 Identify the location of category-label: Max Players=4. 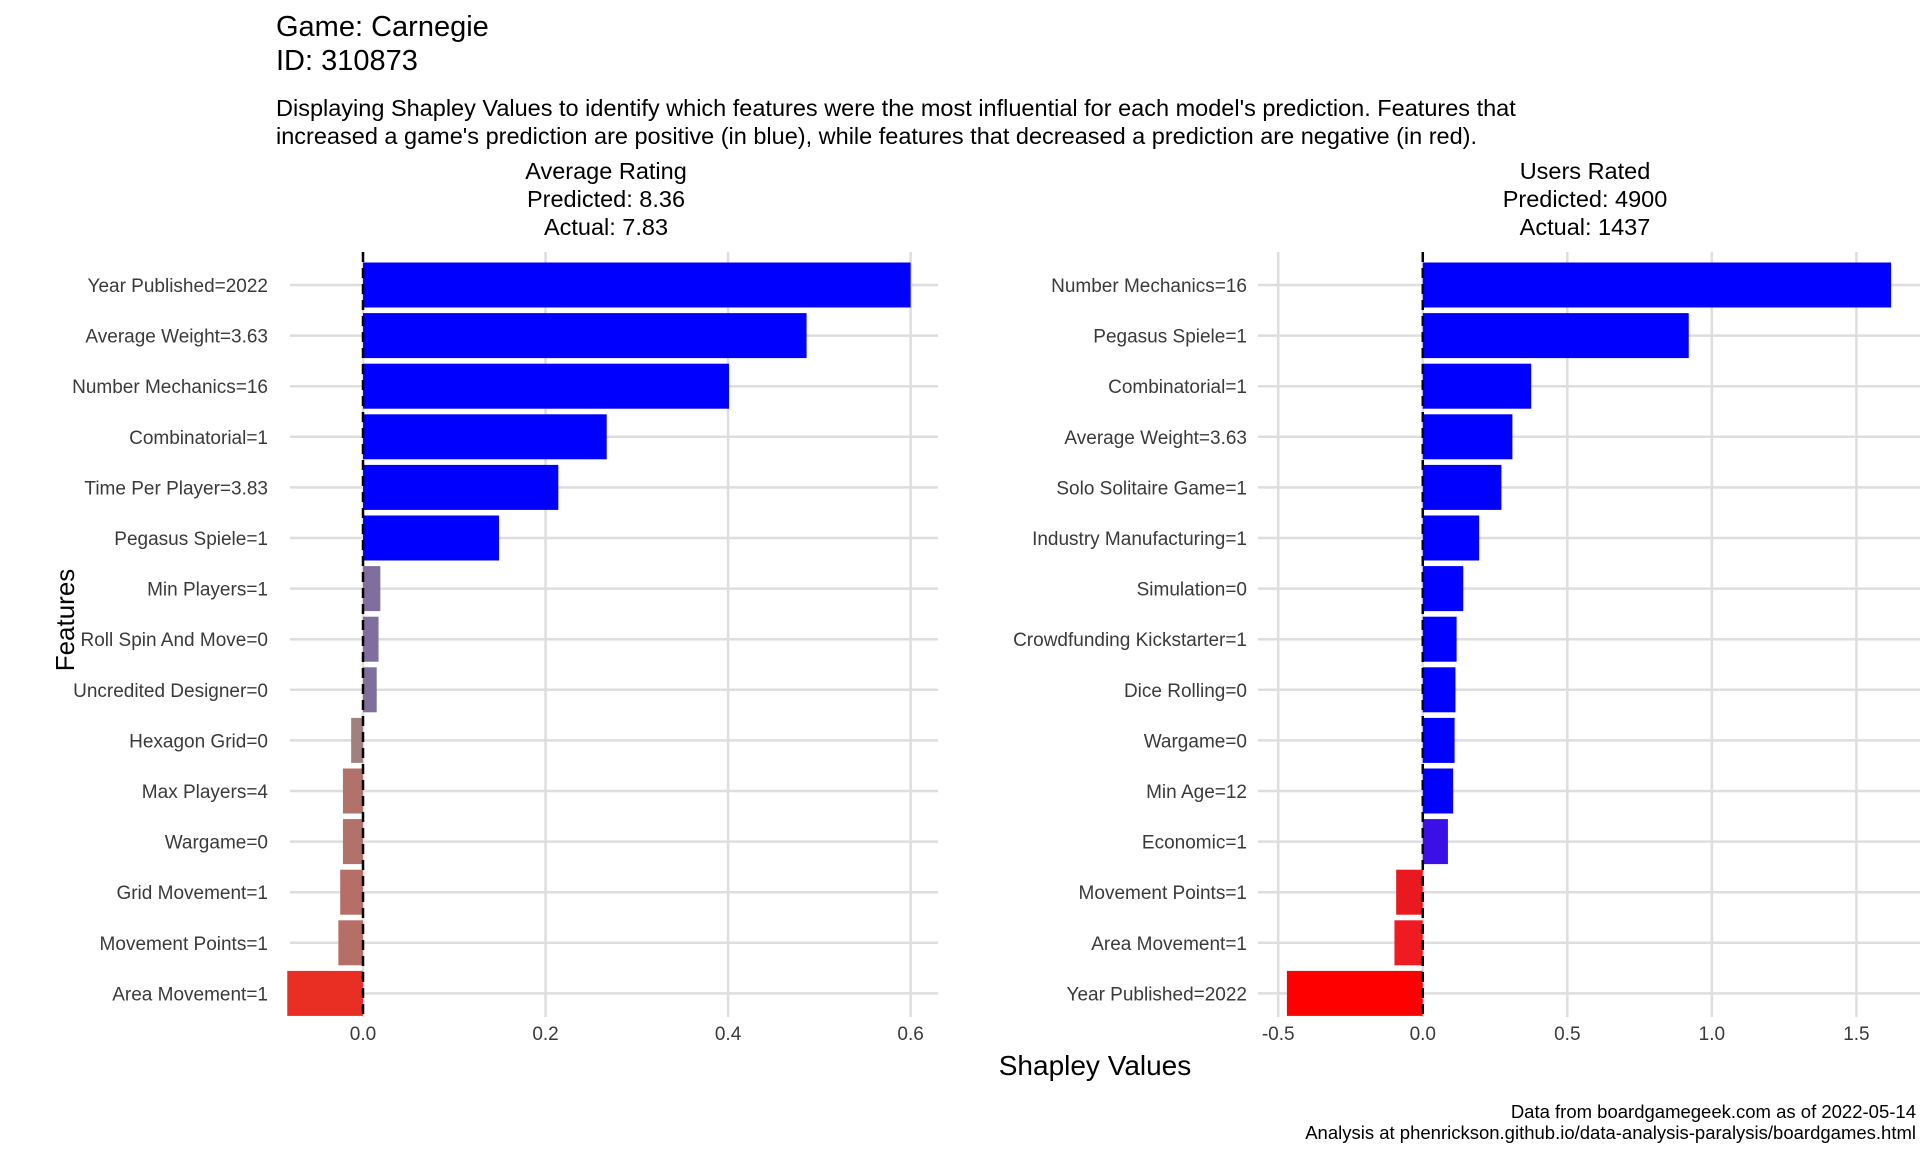
(205, 792).